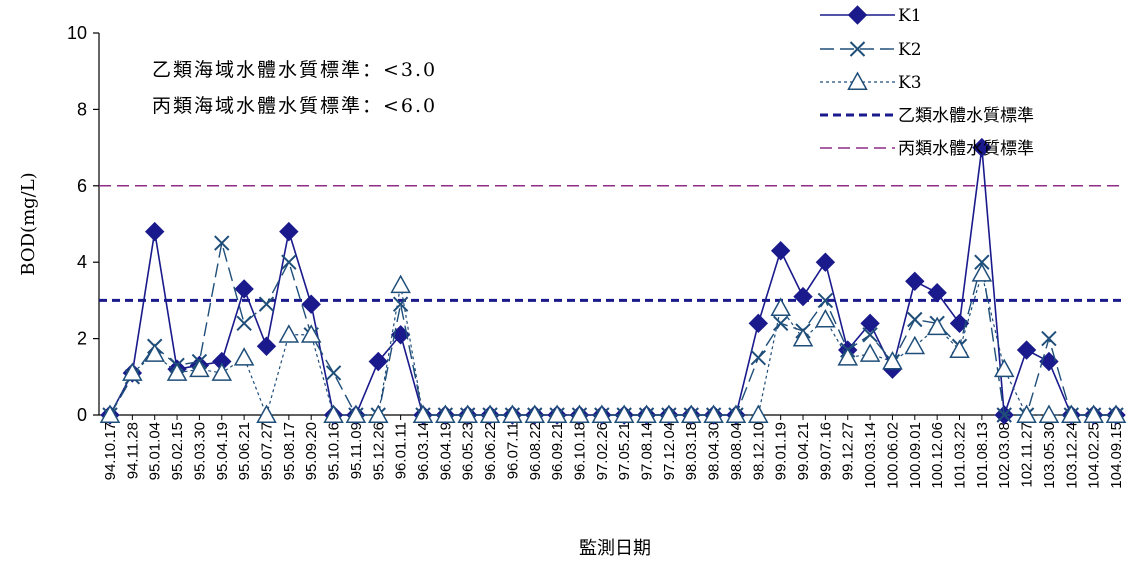  I want to click on x-tick-label: 100.06.02, so click(892, 455).